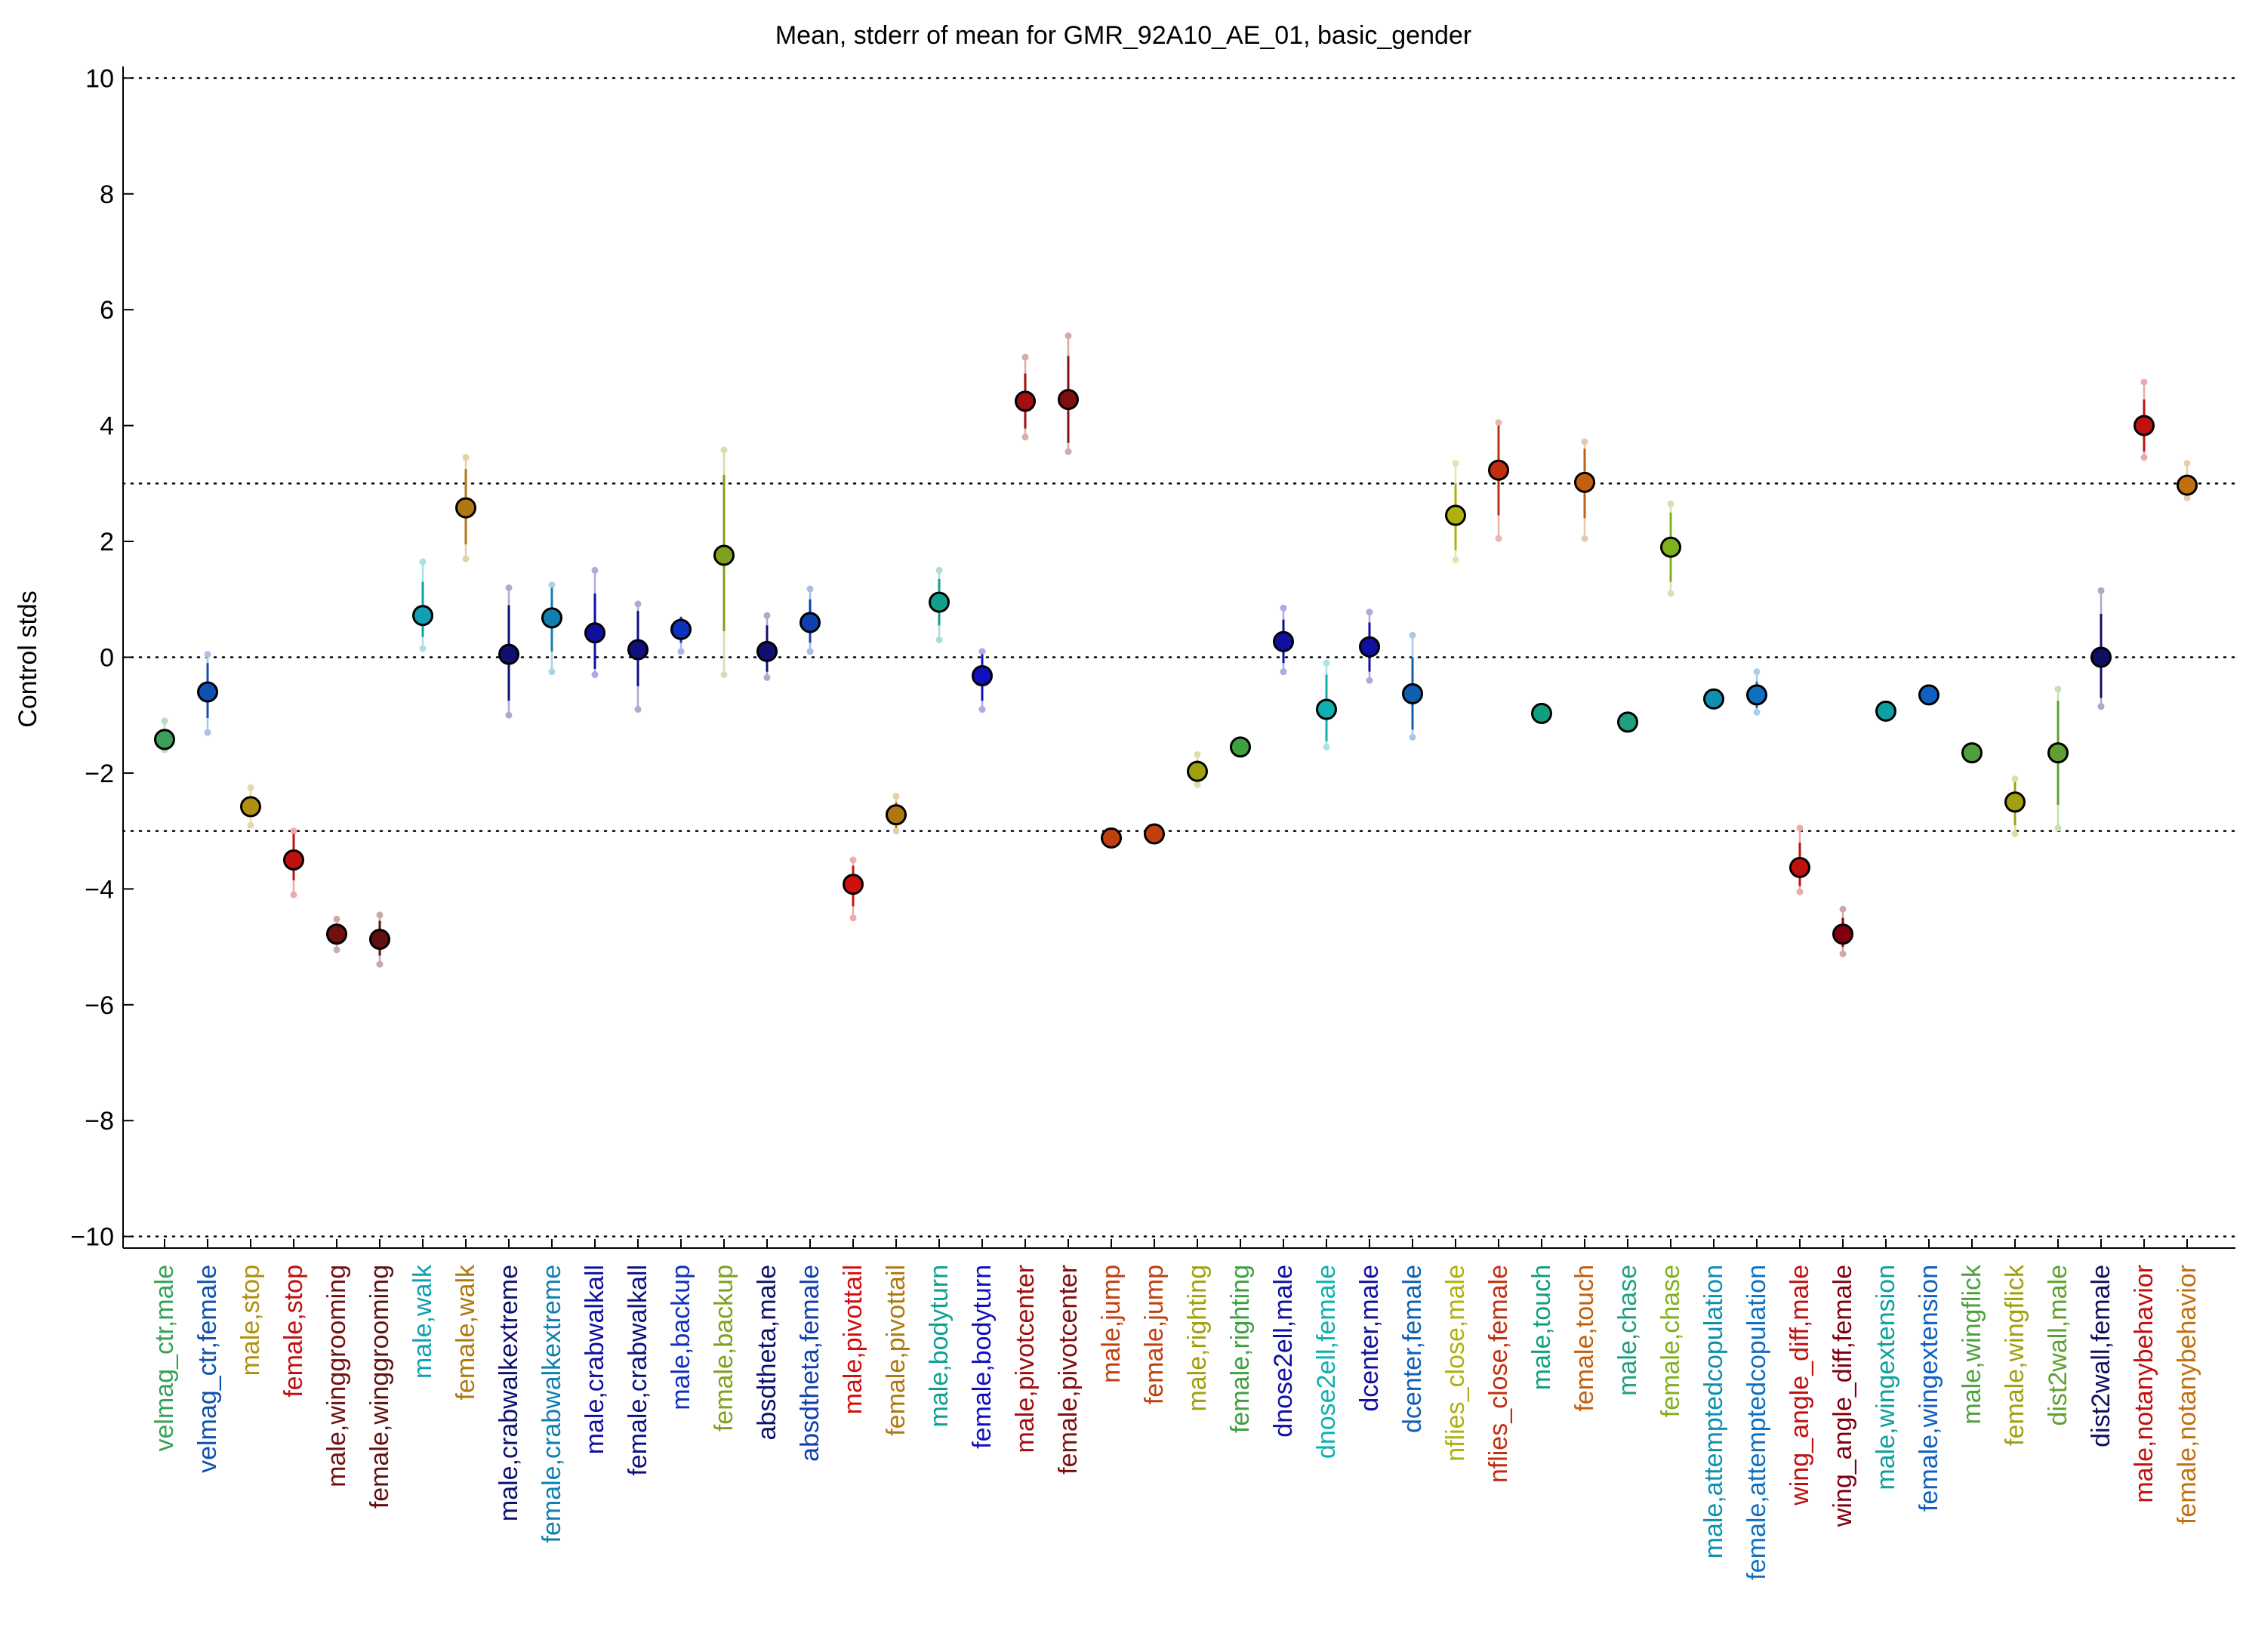  I want to click on y-tick-label: 10, so click(100, 79).